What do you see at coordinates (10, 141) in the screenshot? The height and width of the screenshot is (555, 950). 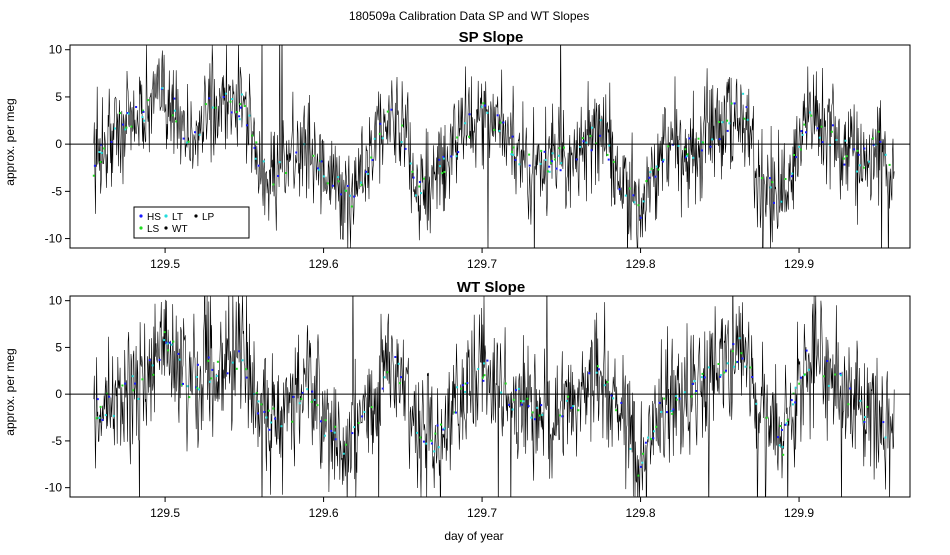 I see `y-axis-label-sp: approx. per meg` at bounding box center [10, 141].